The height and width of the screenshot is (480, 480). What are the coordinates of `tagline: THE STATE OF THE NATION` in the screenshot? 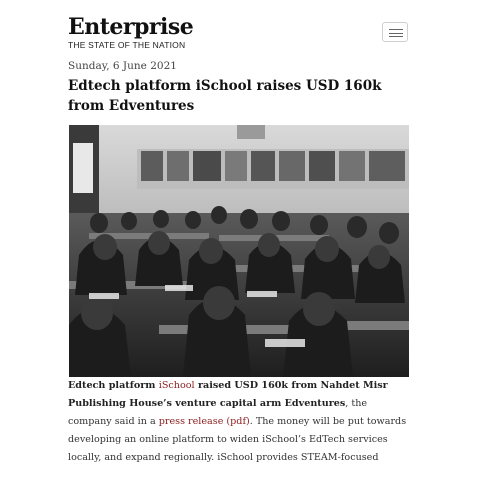 It's located at (127, 45).